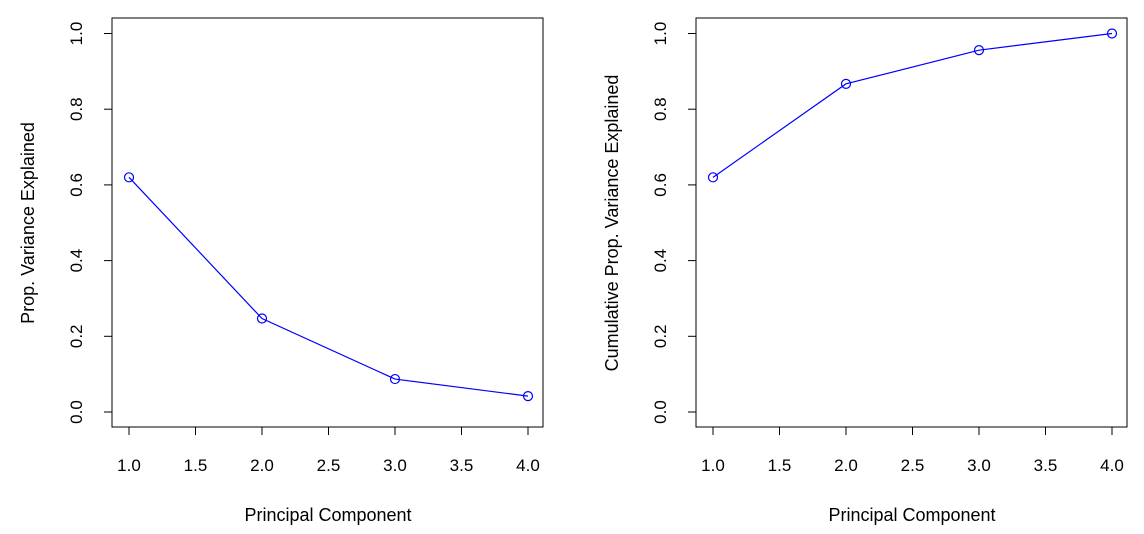 The width and height of the screenshot is (1144, 534). I want to click on series-marks, so click(912, 105).